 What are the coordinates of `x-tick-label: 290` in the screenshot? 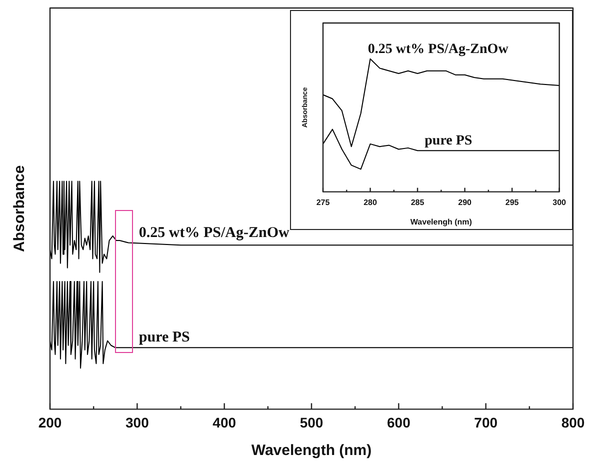 It's located at (465, 202).